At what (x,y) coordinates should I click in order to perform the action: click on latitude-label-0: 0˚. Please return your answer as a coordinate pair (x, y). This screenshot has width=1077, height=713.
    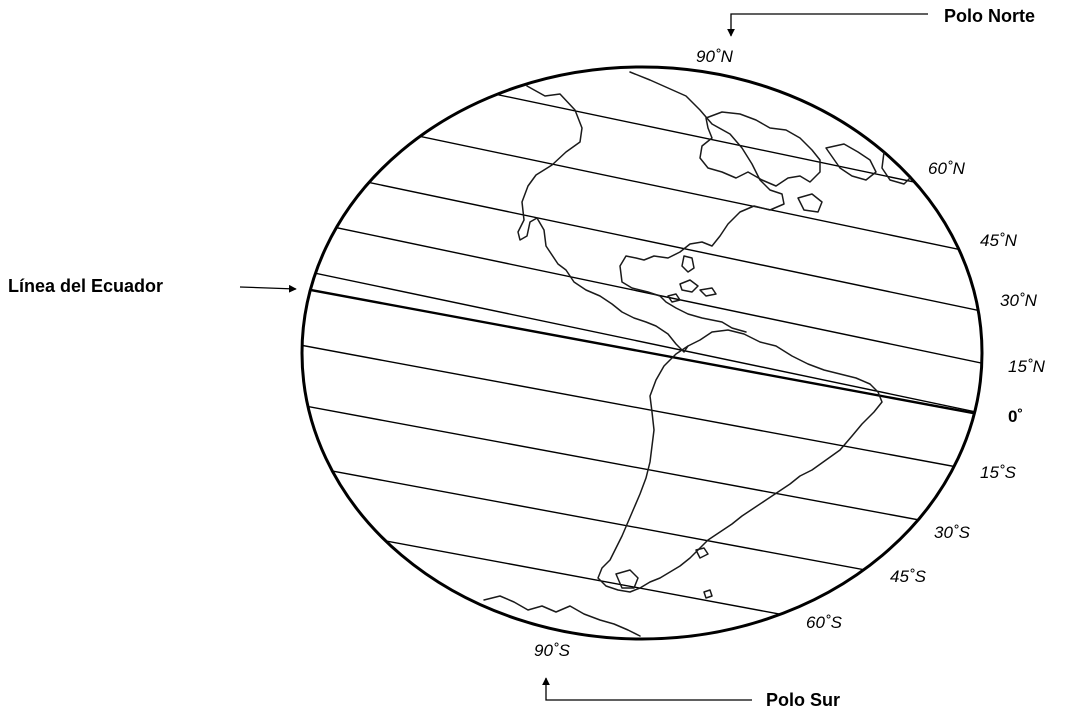
    Looking at the image, I should click on (1015, 416).